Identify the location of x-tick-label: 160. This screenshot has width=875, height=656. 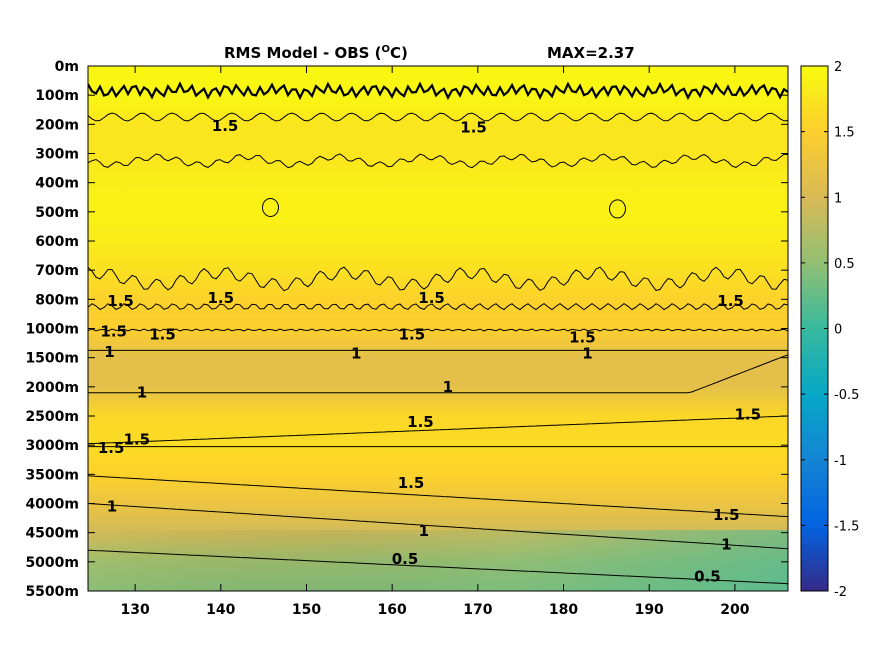
(392, 610).